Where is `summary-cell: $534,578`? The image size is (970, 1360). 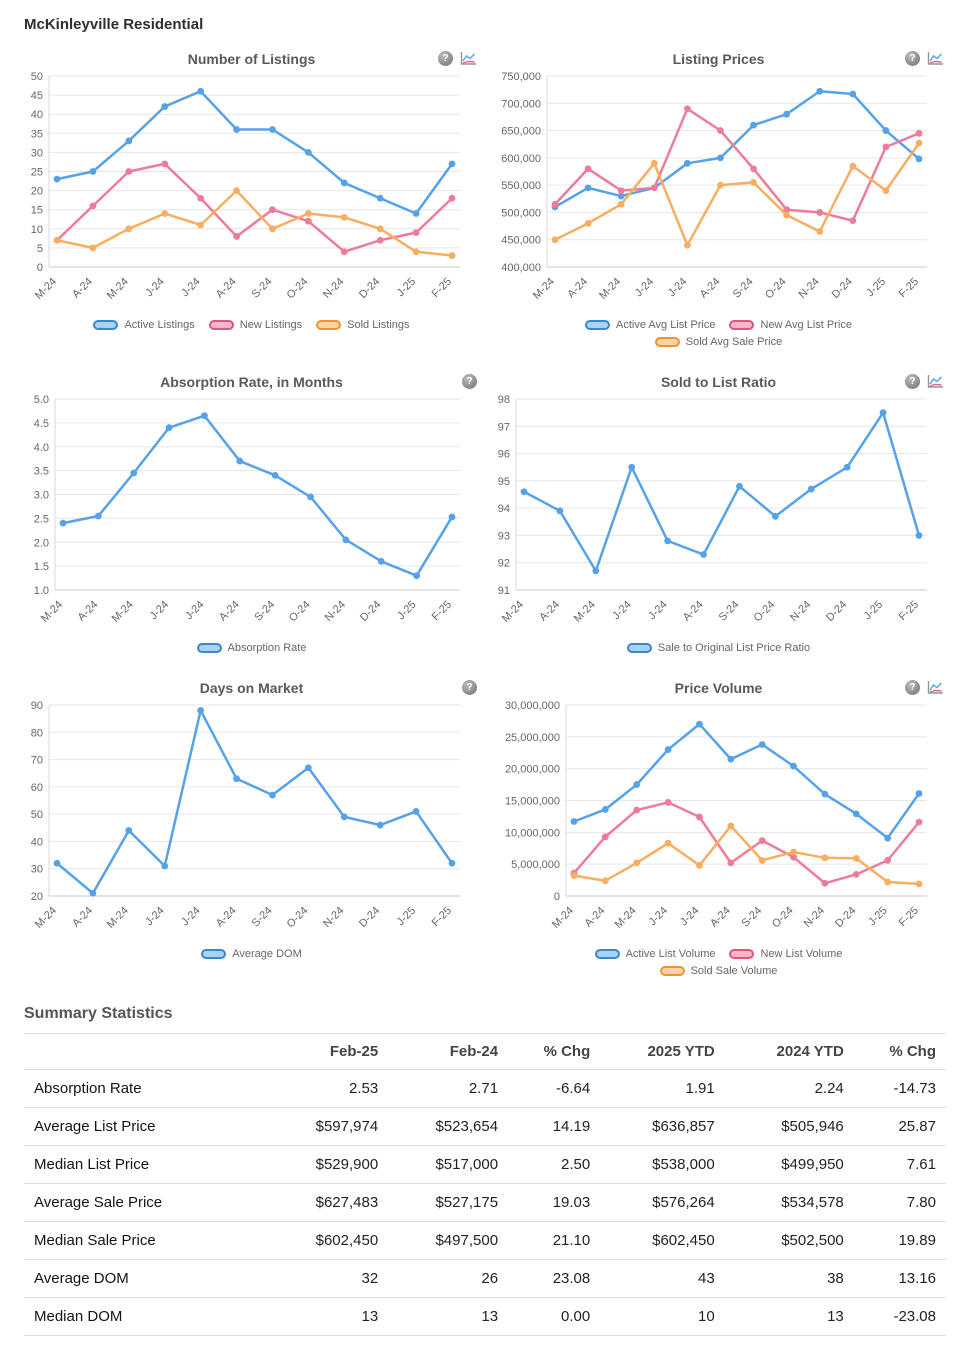 summary-cell: $534,578 is located at coordinates (789, 1202).